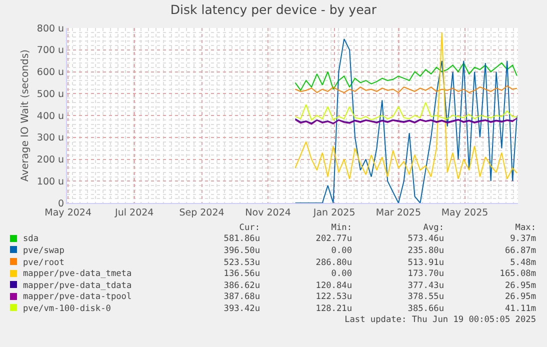  I want to click on text: 385.66u, so click(425, 309).